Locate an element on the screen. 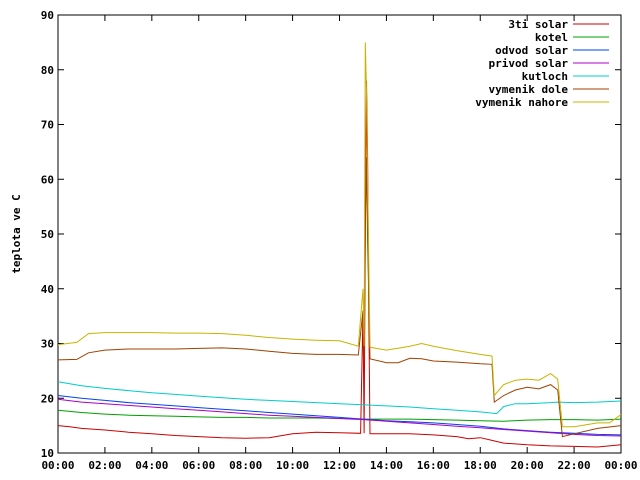 This screenshot has width=640, height=480. legend-label: 3ti solar is located at coordinates (538, 24).